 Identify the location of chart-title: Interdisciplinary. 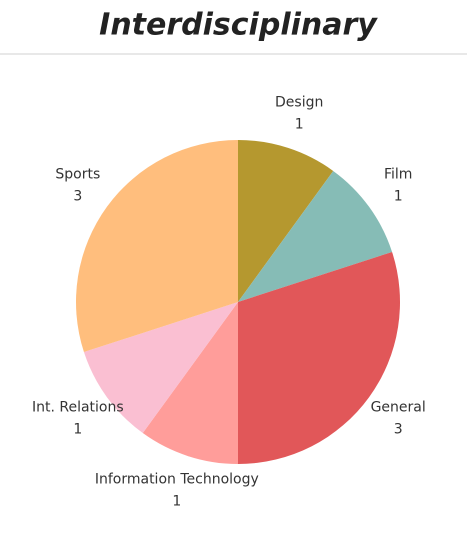
(238, 25).